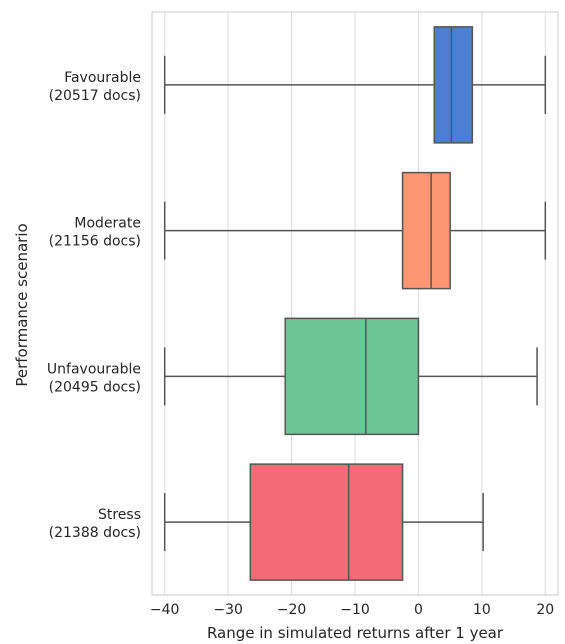  I want to click on category-label: Moderate, so click(107, 224).